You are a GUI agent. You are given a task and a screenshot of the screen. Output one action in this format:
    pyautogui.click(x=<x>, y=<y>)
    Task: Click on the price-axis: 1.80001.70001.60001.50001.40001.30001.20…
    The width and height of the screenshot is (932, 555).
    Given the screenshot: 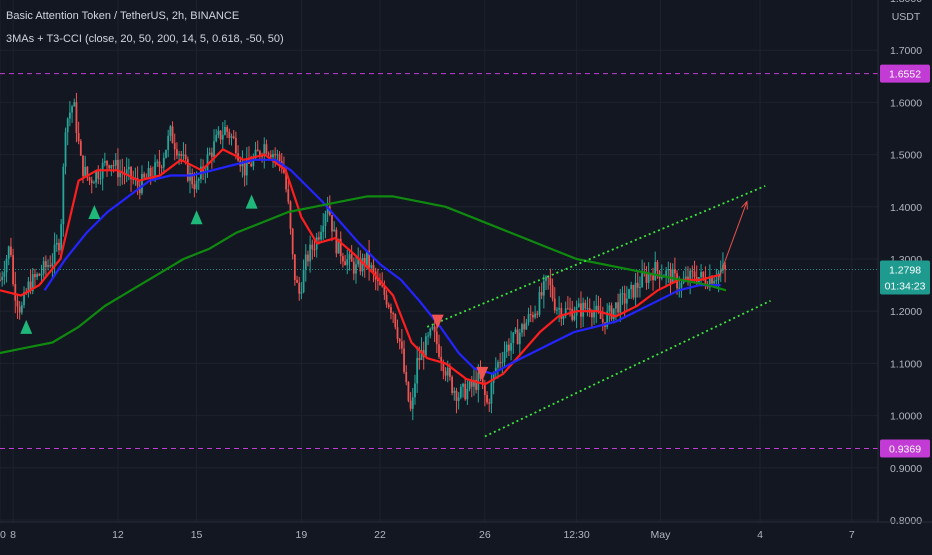 What is the action you would take?
    pyautogui.click(x=906, y=263)
    